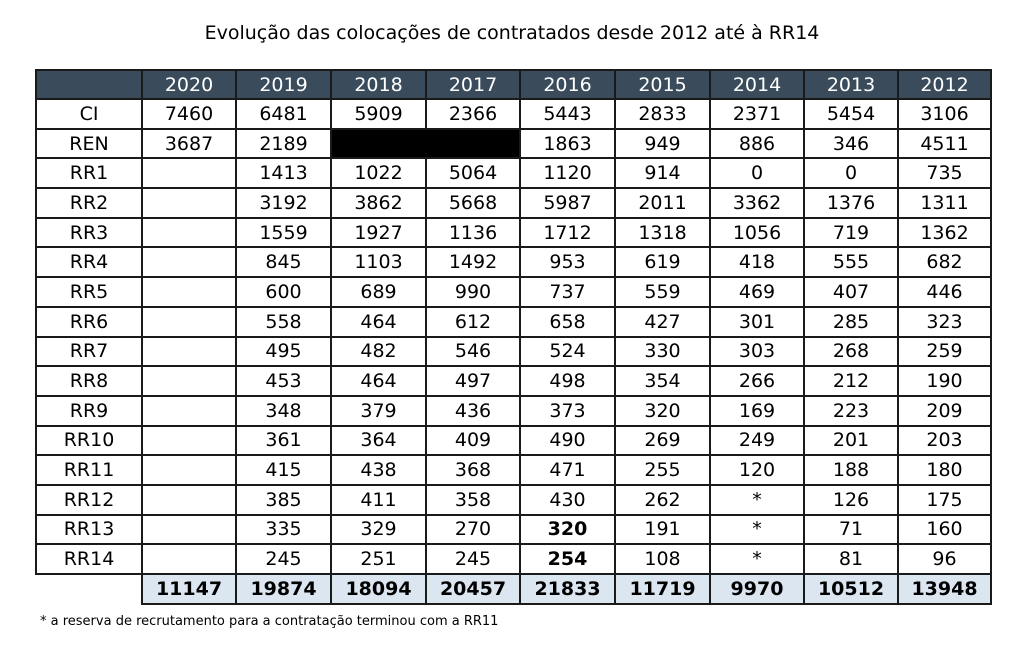 Image resolution: width=1024 pixels, height=655 pixels. Describe the element at coordinates (473, 262) in the screenshot. I see `table-cell: 1492` at that location.